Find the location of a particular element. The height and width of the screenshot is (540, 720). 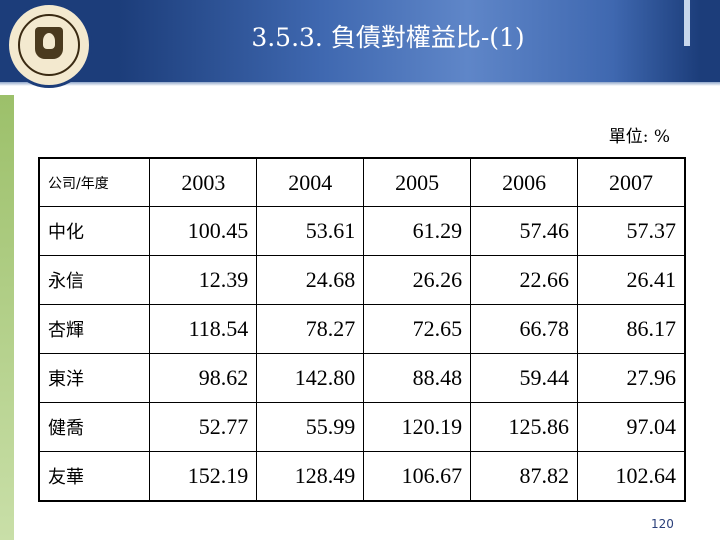

ratio-cell: 24.68 is located at coordinates (310, 280).